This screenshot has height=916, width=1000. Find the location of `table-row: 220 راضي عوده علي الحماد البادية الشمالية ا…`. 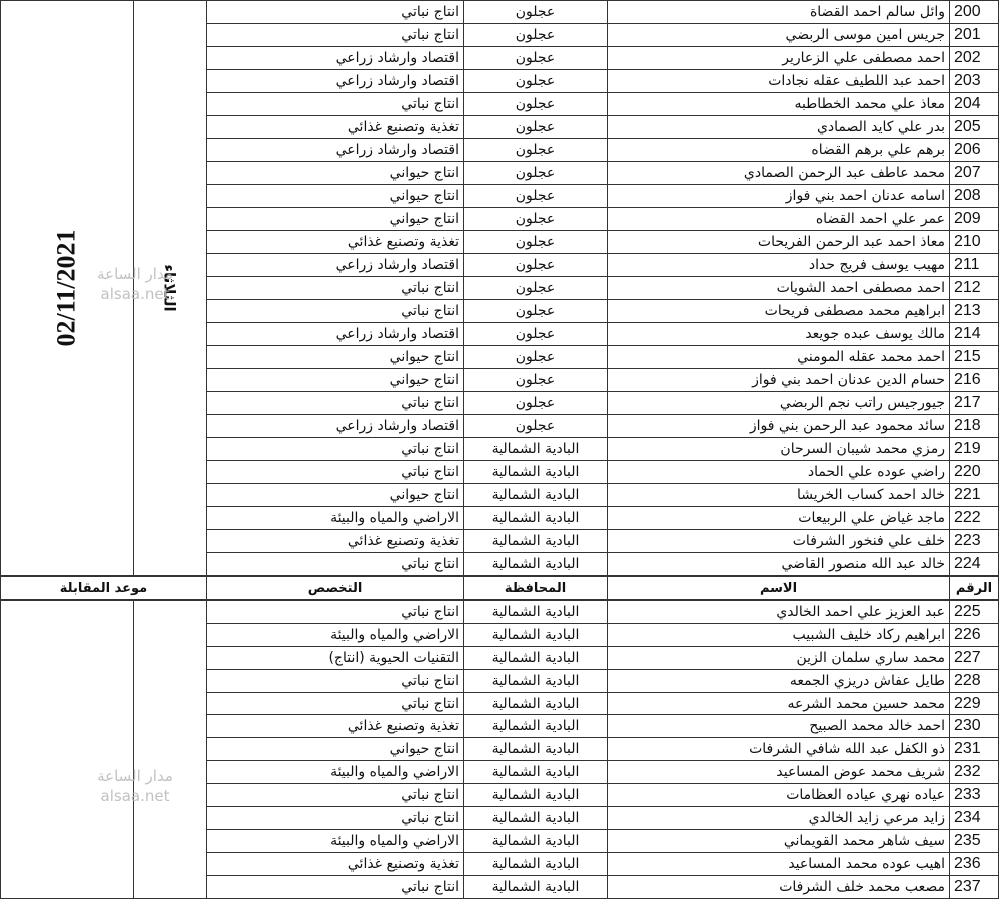

table-row: 220 راضي عوده علي الحماد البادية الشمالية ا… is located at coordinates (500, 472).